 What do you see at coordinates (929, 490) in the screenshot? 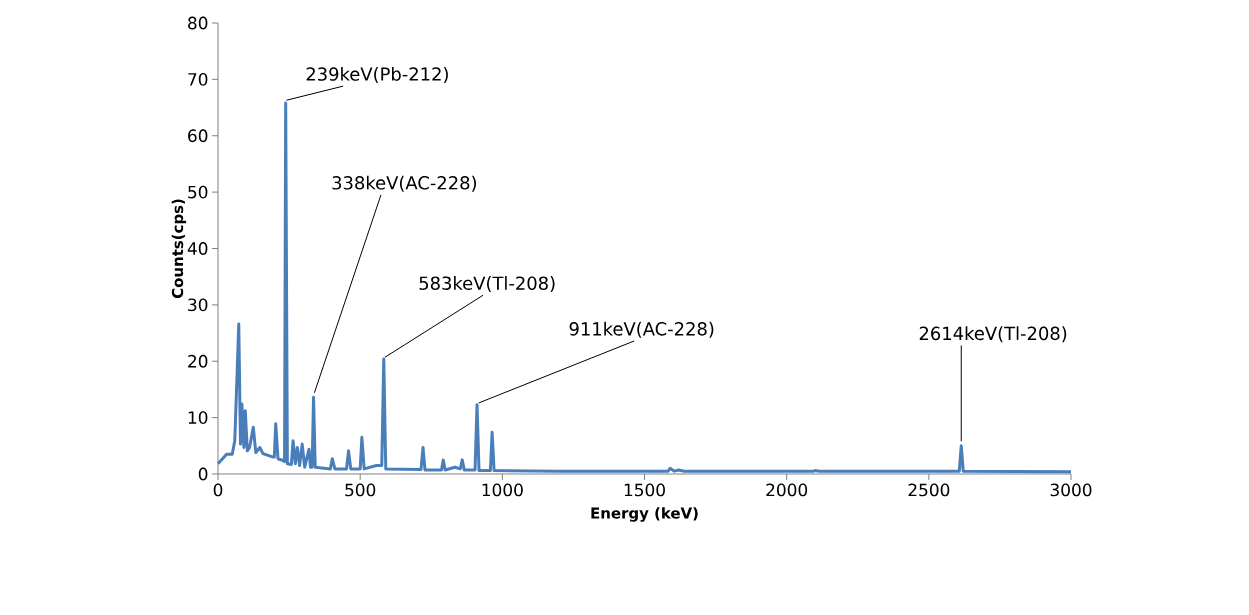
I see `x-tick-label: 2500` at bounding box center [929, 490].